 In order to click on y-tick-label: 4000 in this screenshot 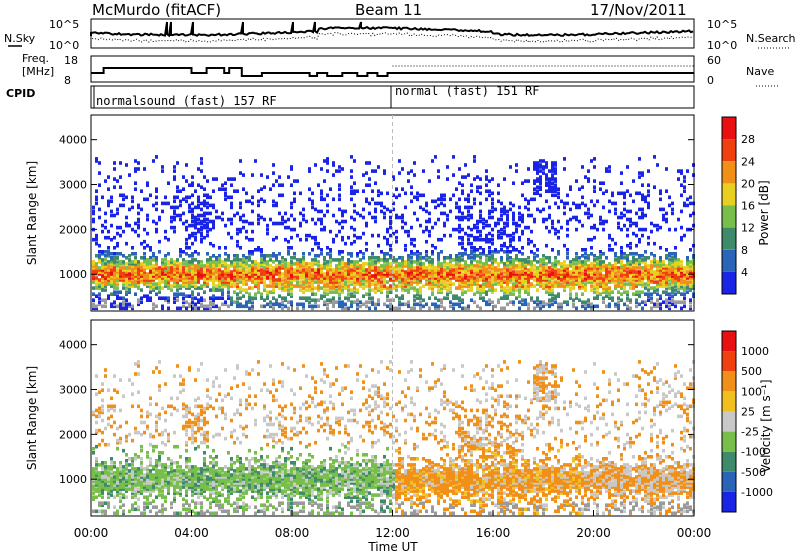, I will do `click(73, 140)`.